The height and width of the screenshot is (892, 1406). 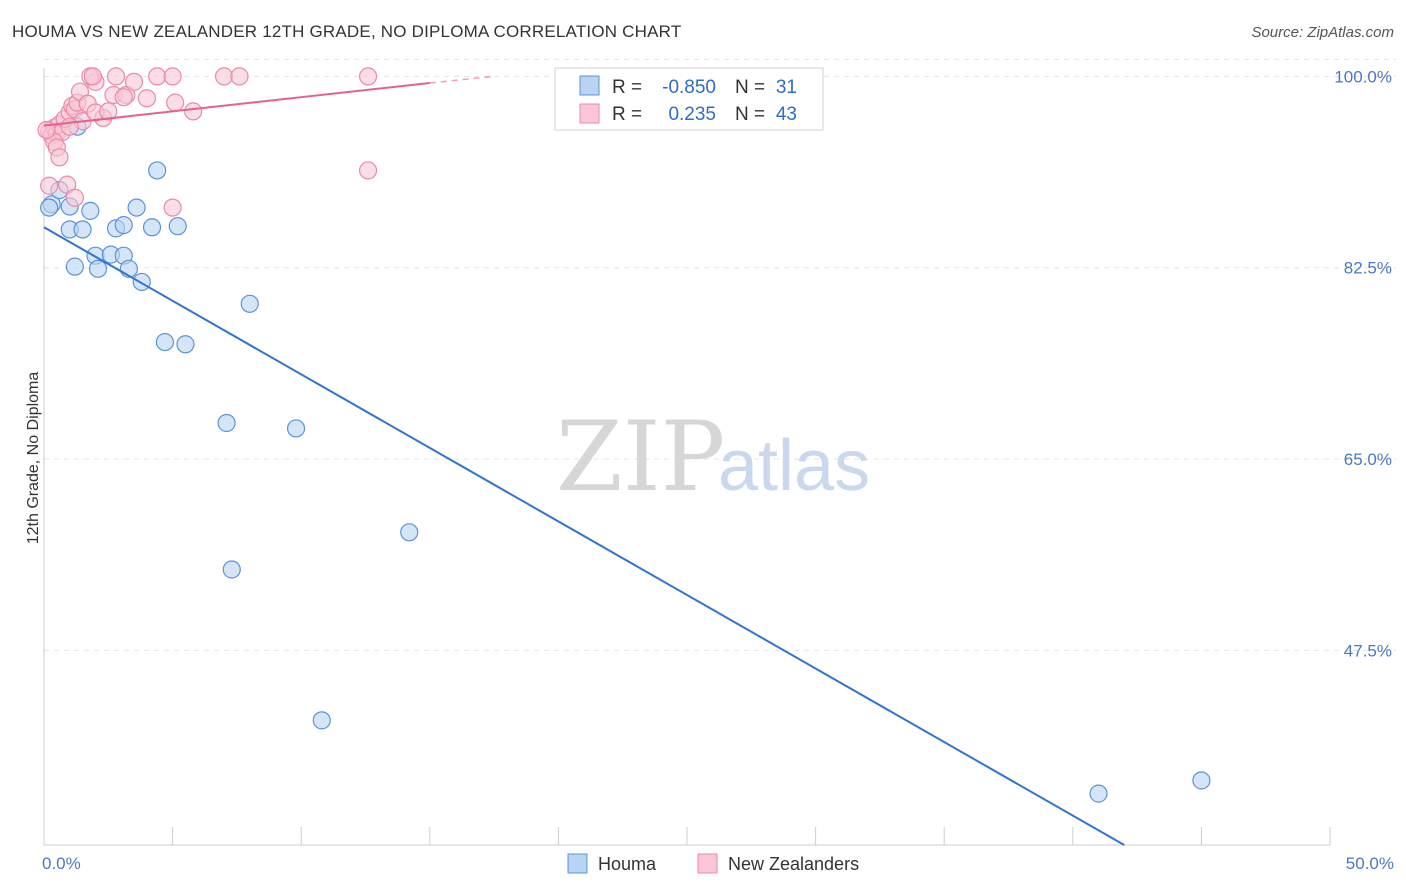 I want to click on x-tick-label-min: 0.0%, so click(x=61, y=863).